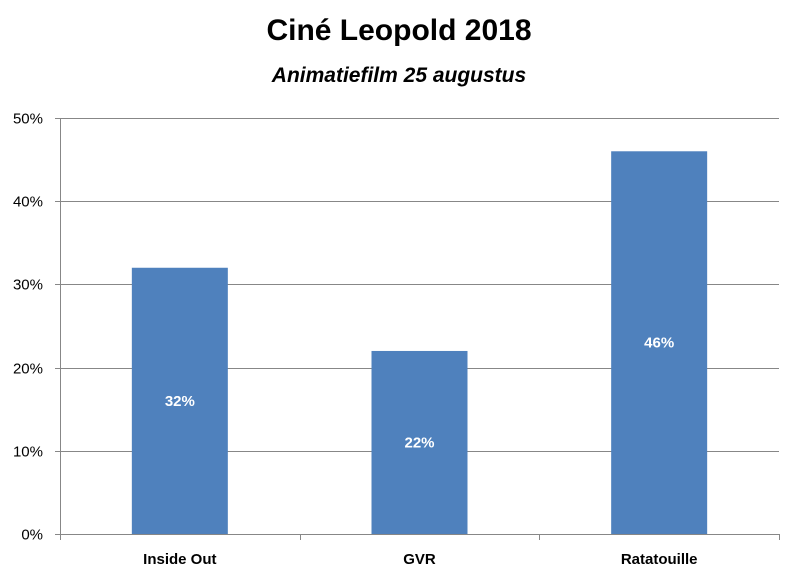  I want to click on data-label: 32%, so click(180, 401).